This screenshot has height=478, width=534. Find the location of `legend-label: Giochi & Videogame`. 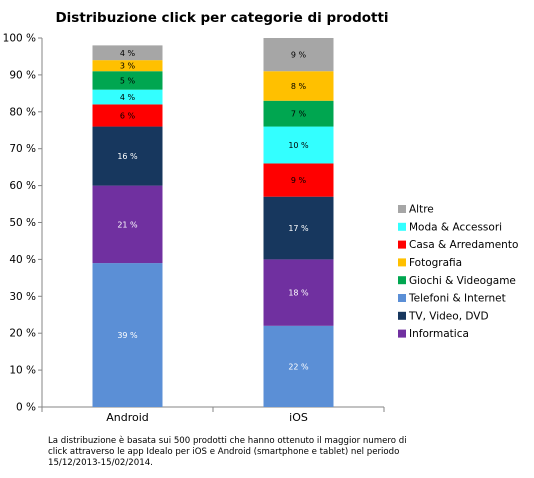

legend-label: Giochi & Videogame is located at coordinates (462, 281).